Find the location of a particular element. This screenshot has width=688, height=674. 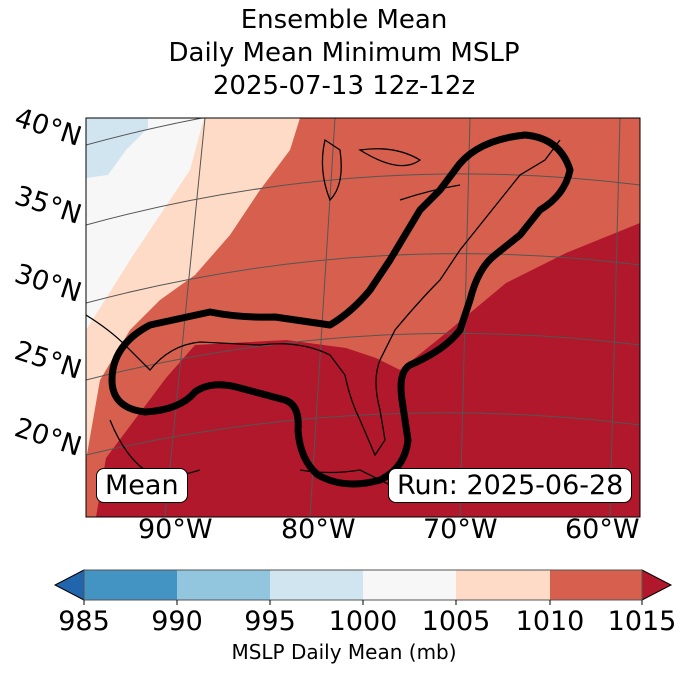

colorbar-arrow-low is located at coordinates (69, 585).